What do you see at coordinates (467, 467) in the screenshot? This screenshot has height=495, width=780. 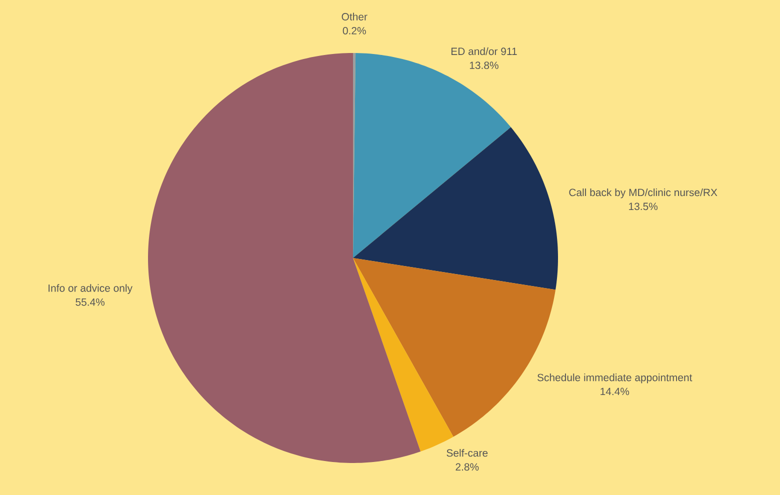 I see `data-label: 2.8%` at bounding box center [467, 467].